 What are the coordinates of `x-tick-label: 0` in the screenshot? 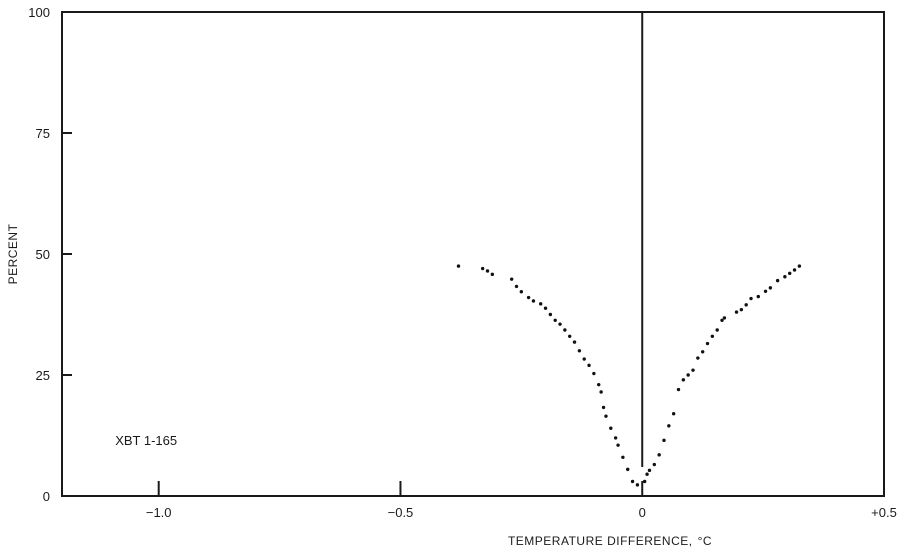 It's located at (642, 512).